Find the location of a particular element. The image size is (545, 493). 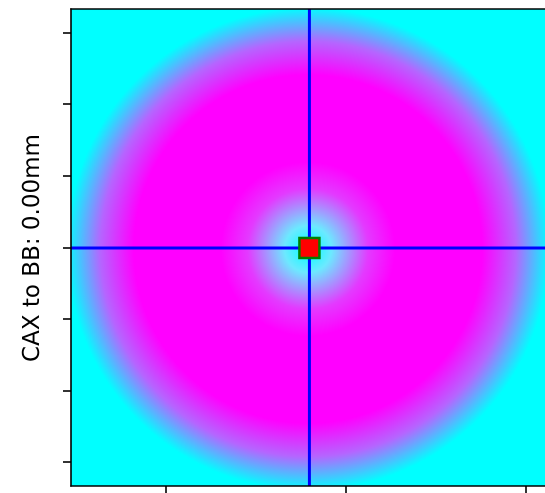

x-axis-ticks is located at coordinates (346, 489).